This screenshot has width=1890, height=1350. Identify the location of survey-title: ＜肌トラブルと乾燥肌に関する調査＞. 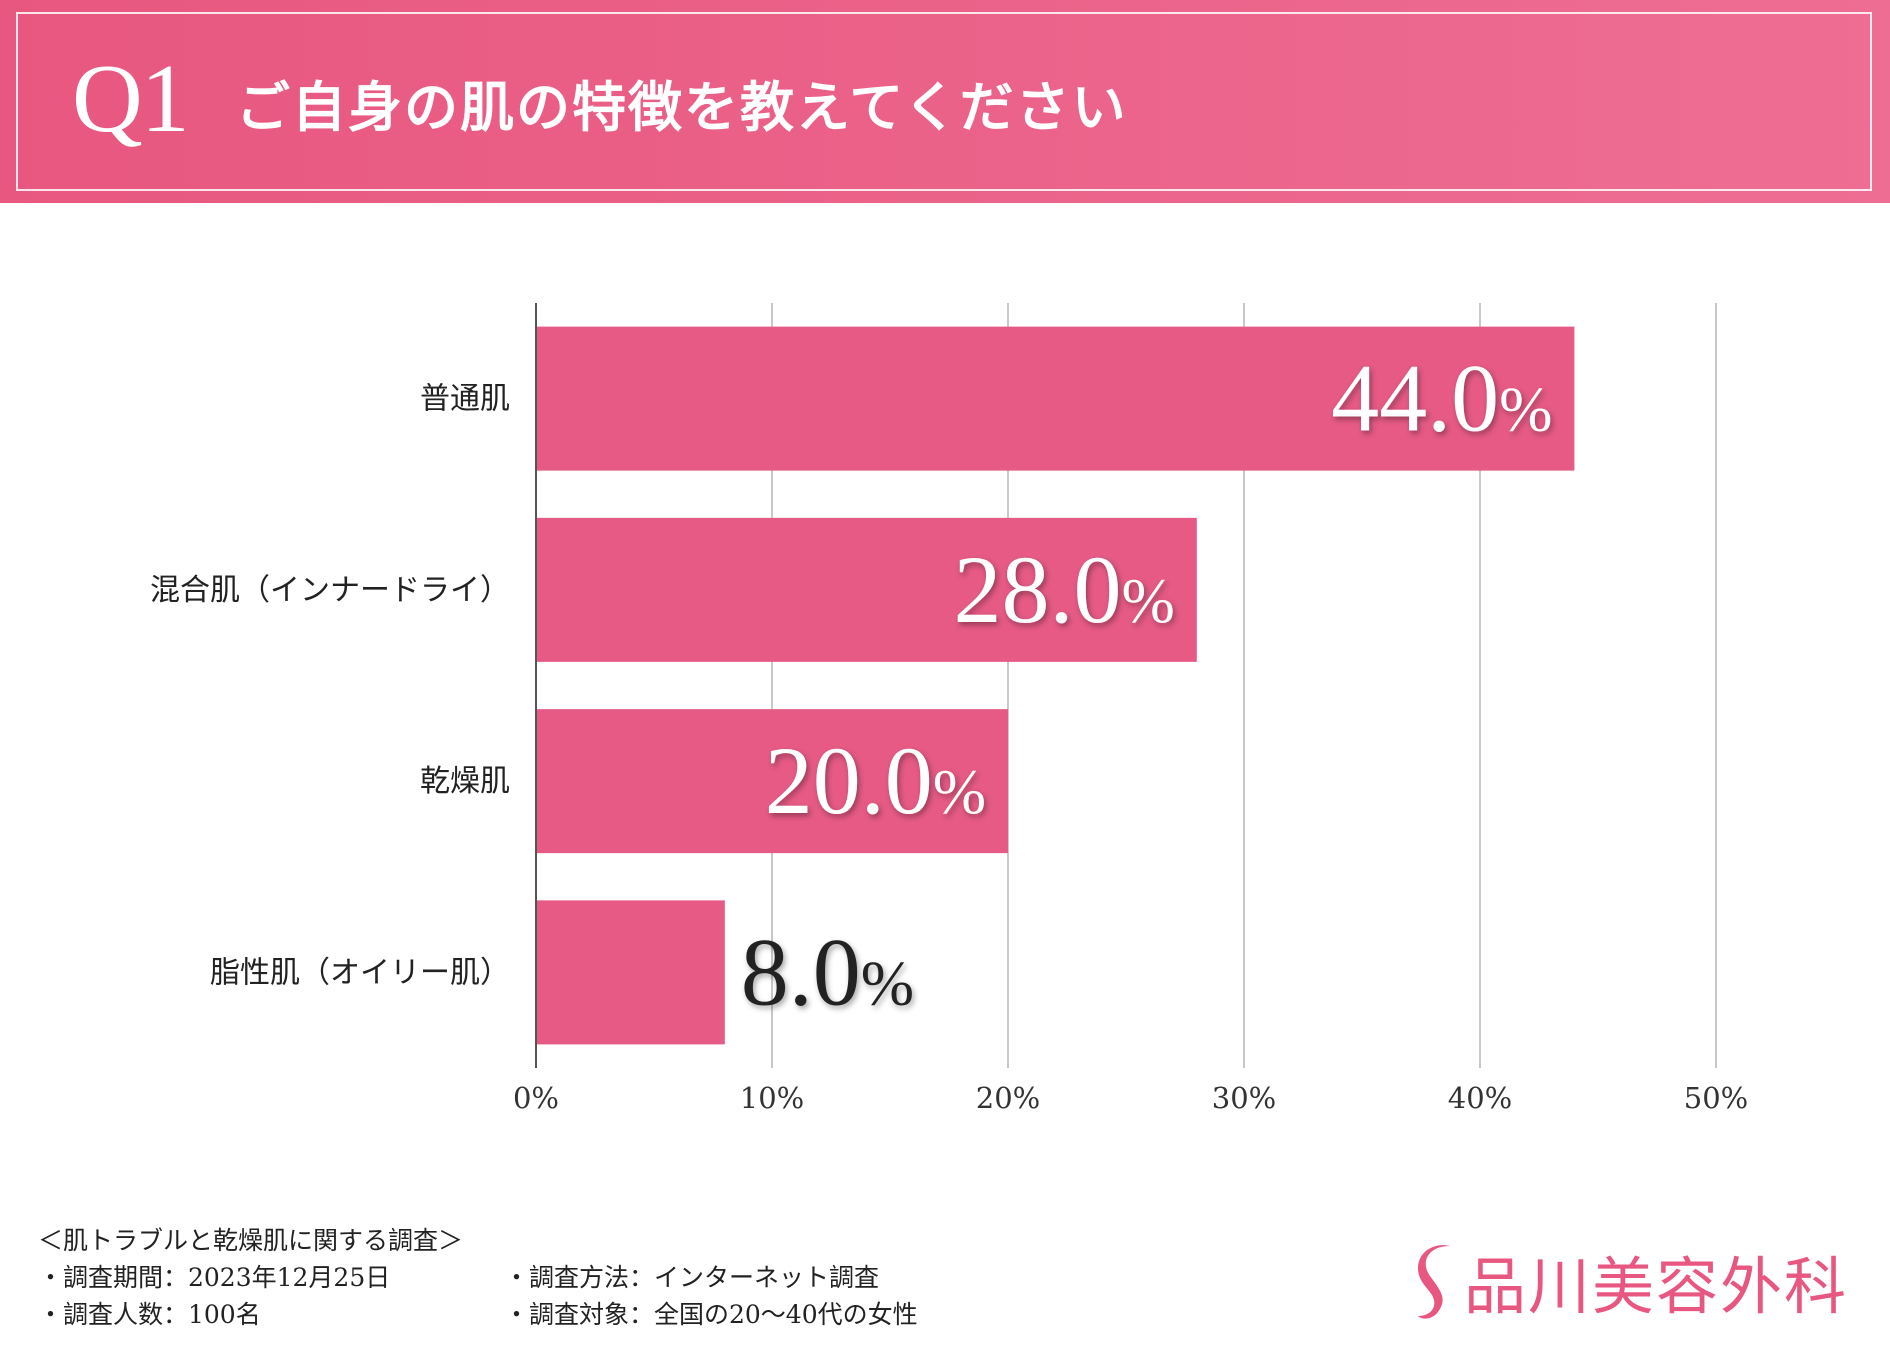
(251, 1240).